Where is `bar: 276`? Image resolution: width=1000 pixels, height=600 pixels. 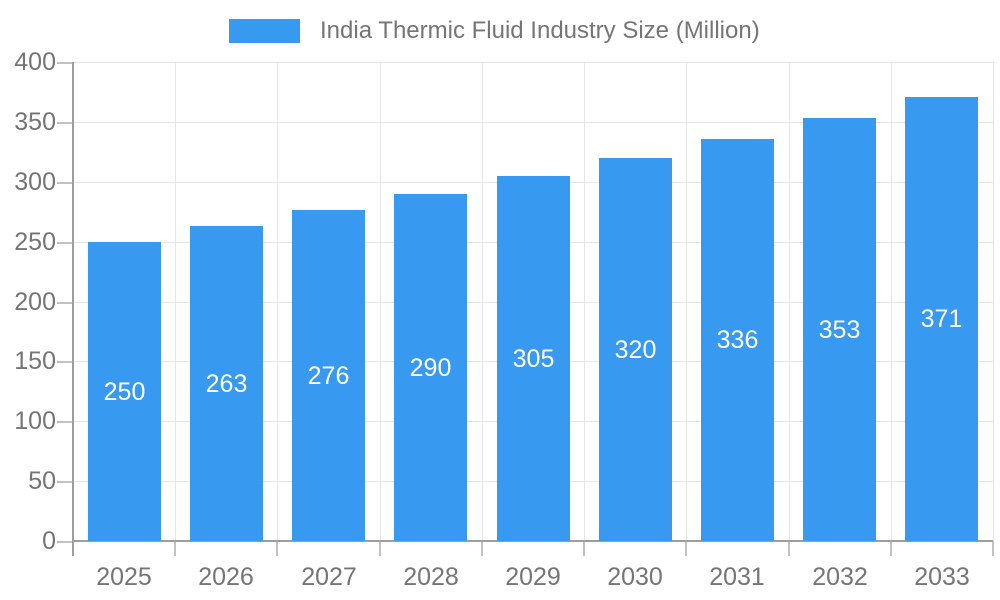
bar: 276 is located at coordinates (328, 375).